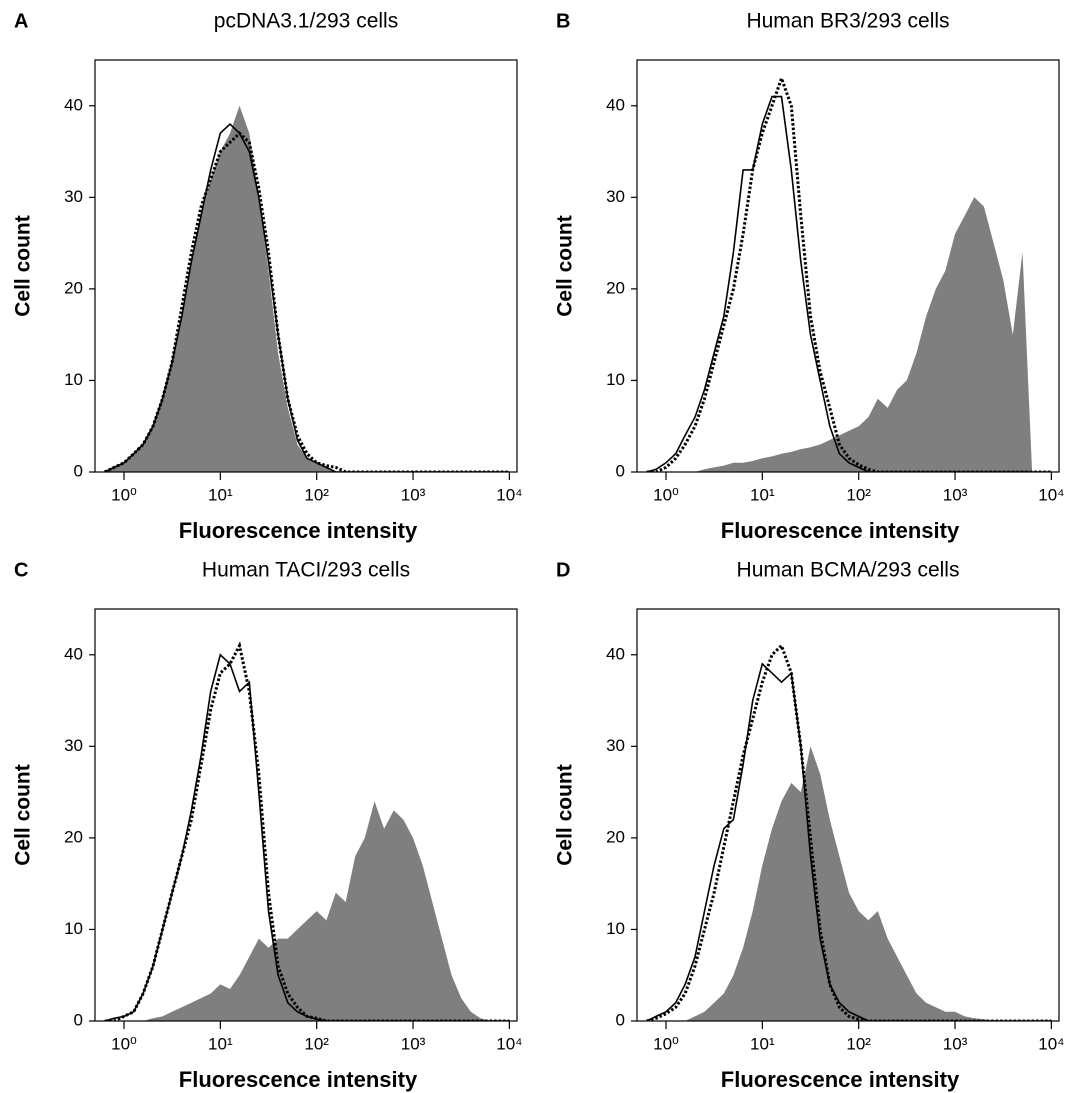  Describe the element at coordinates (847, 21) in the screenshot. I see `panel-title: Human BR3/293 cells` at that location.